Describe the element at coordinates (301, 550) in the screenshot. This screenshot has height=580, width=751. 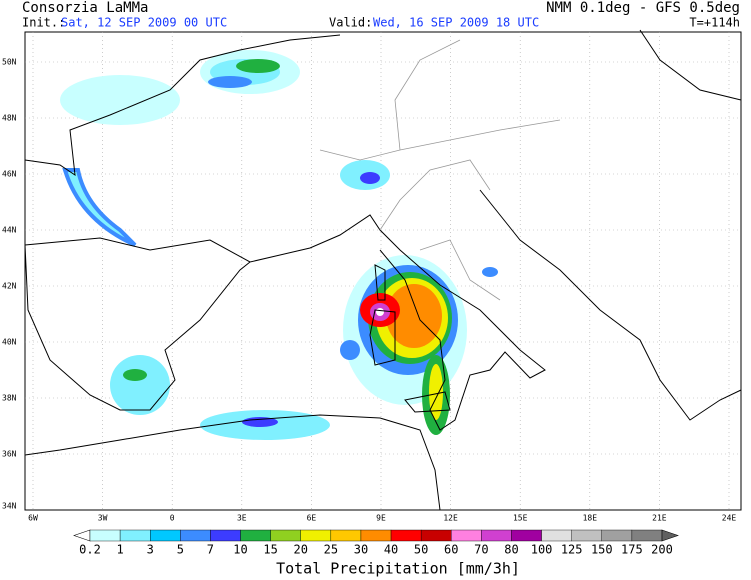
I see `colorbar-label: 20` at that location.